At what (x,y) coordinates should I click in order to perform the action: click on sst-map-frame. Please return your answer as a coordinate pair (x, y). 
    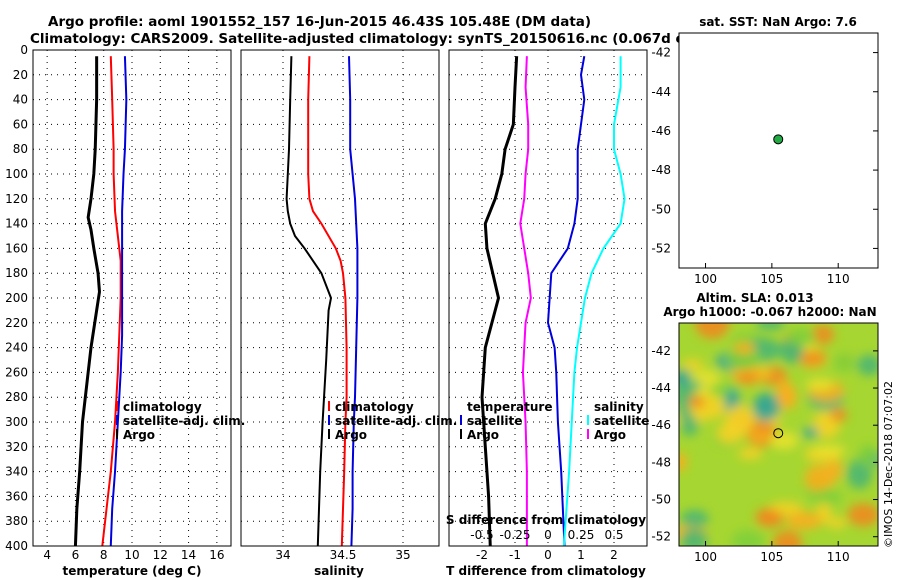
    Looking at the image, I should click on (778, 150).